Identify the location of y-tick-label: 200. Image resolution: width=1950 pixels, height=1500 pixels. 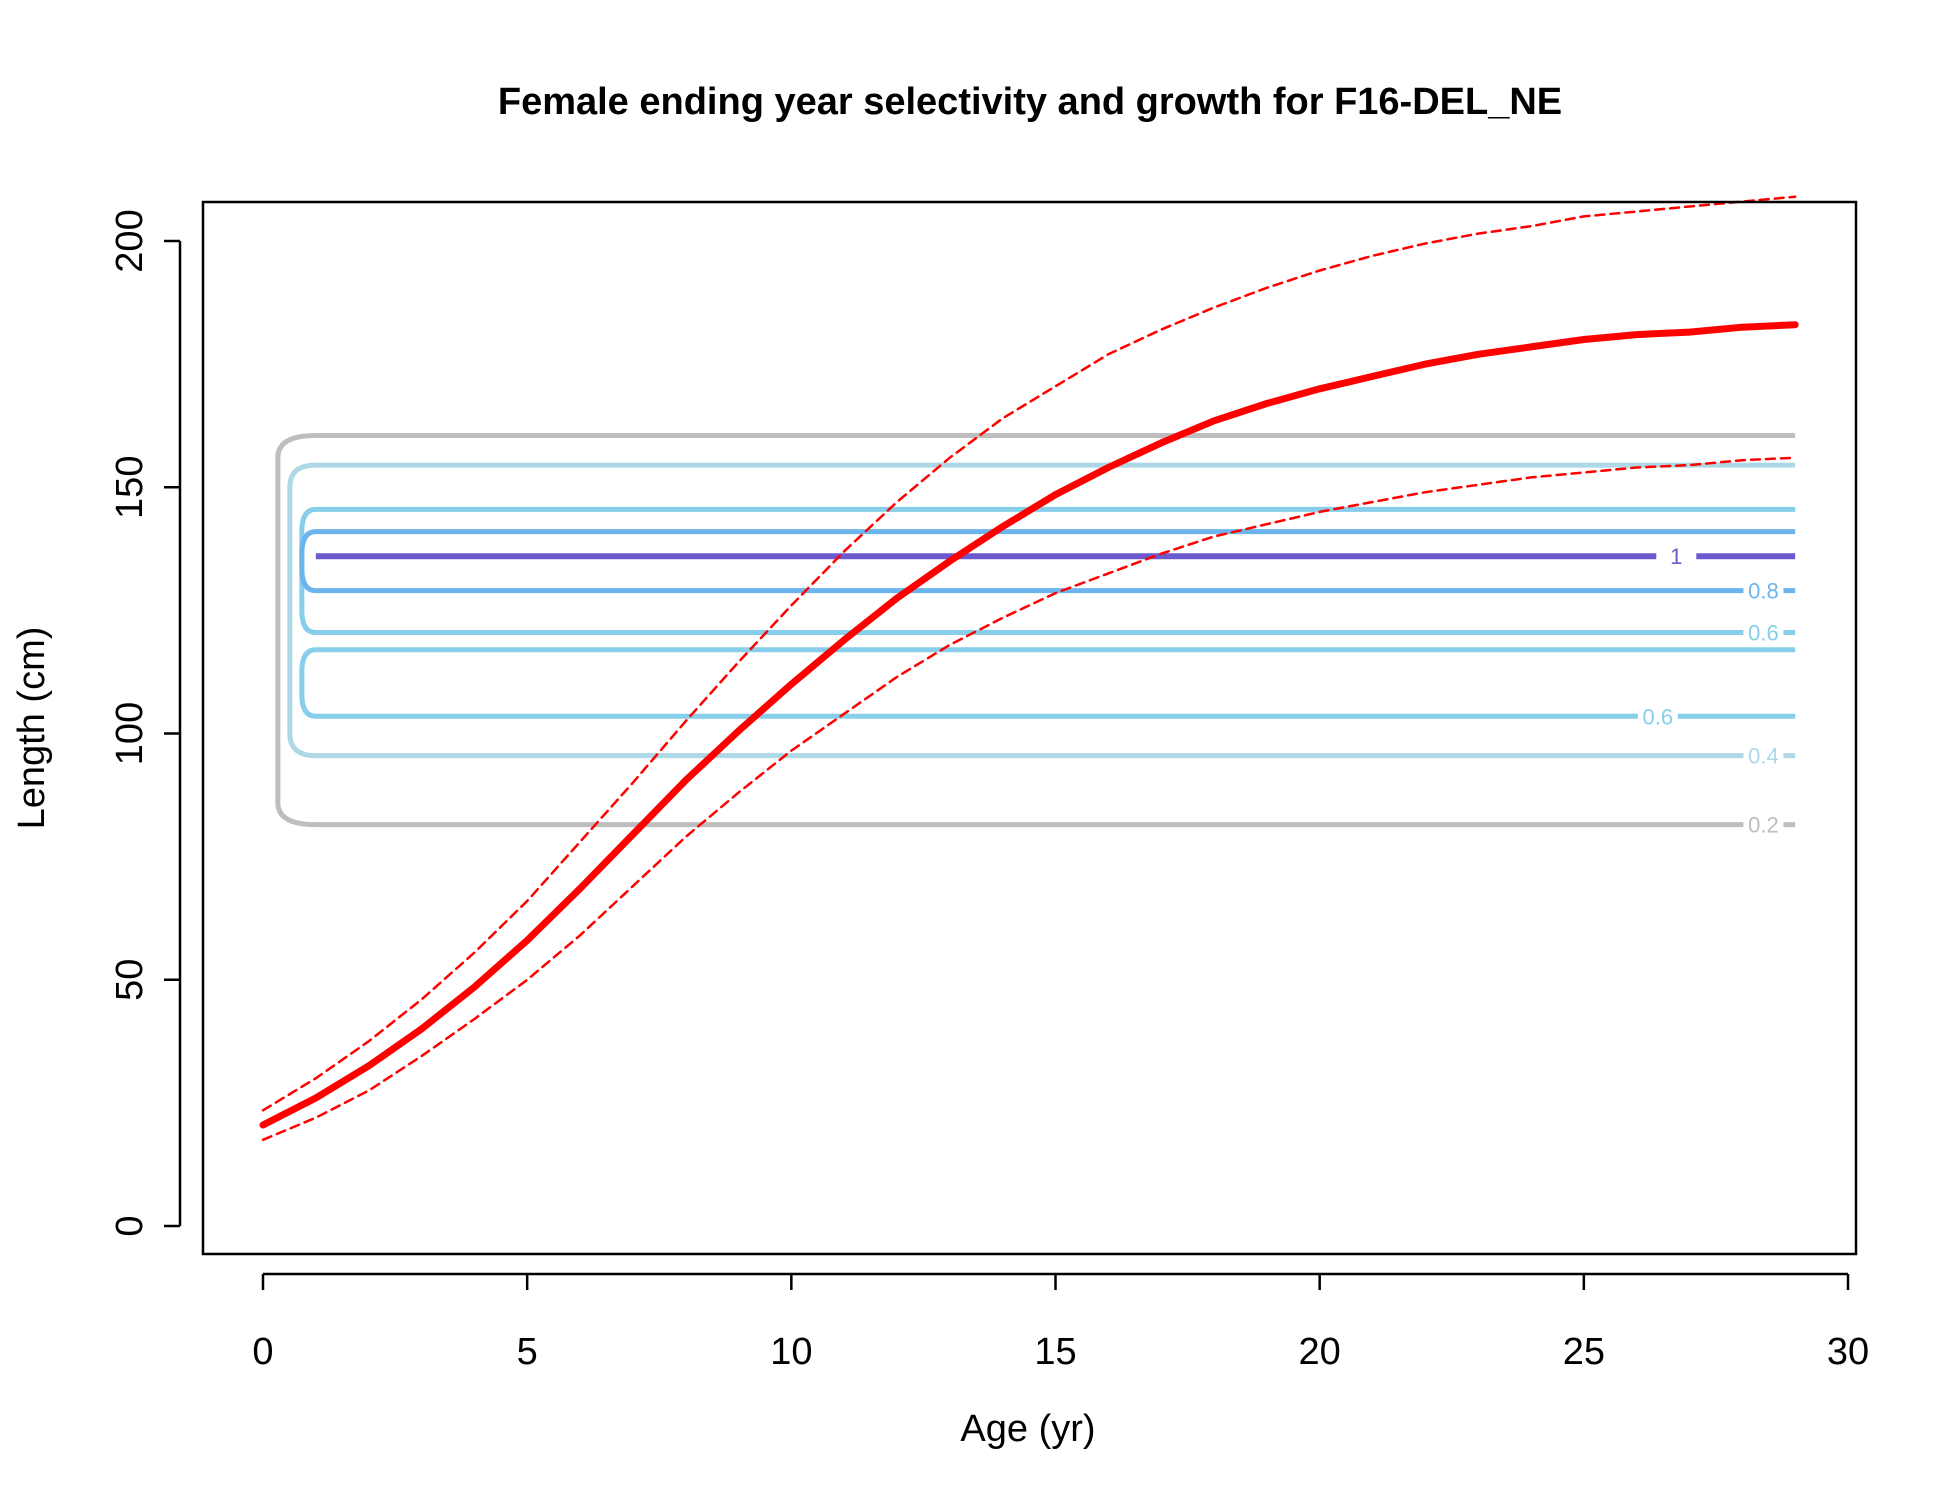
(130, 240).